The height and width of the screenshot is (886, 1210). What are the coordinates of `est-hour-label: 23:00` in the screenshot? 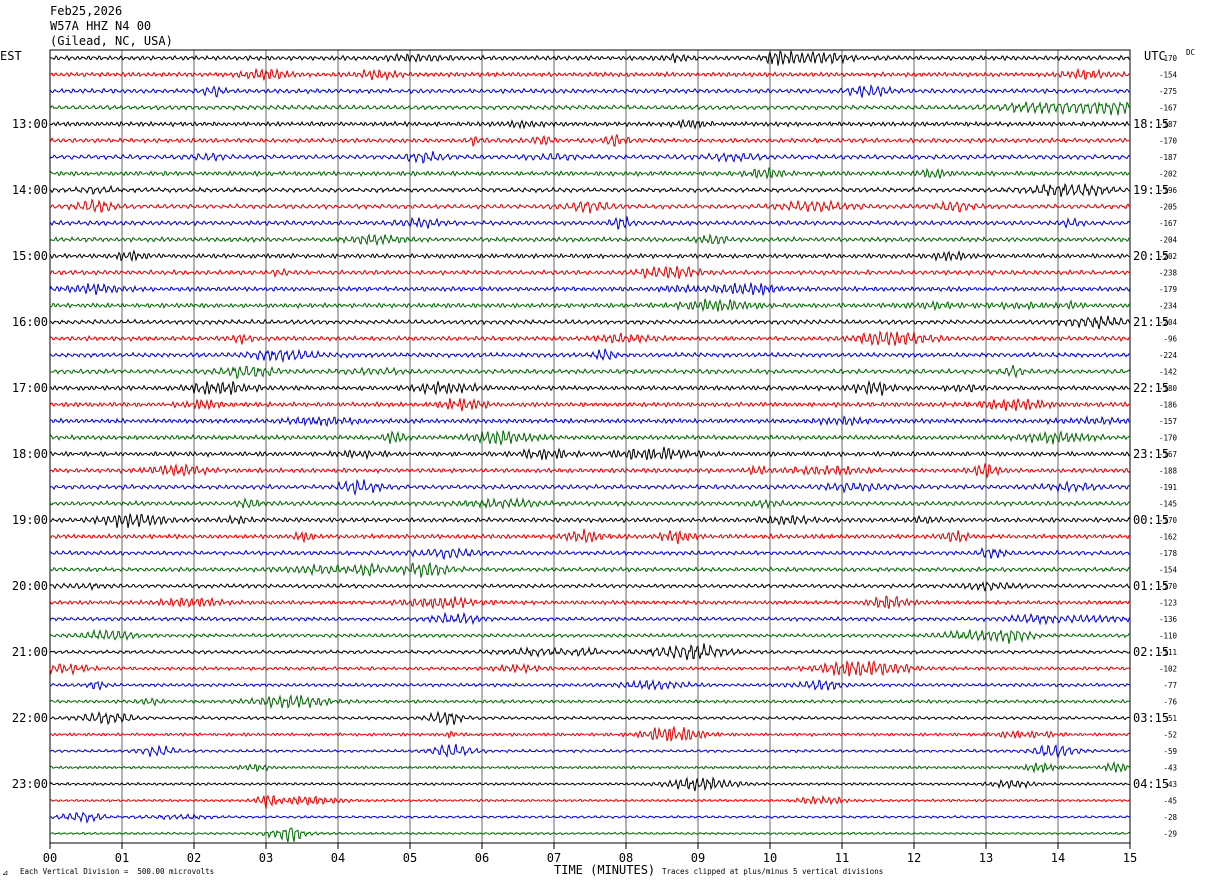 It's located at (30, 784).